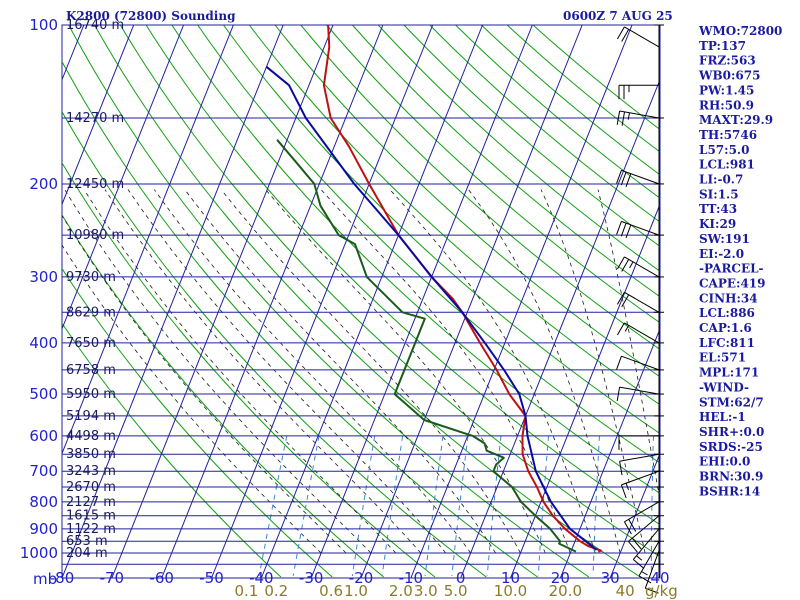 The image size is (800, 600). What do you see at coordinates (661, 591) in the screenshot?
I see `mixing-ratio-unit: g/kg` at bounding box center [661, 591].